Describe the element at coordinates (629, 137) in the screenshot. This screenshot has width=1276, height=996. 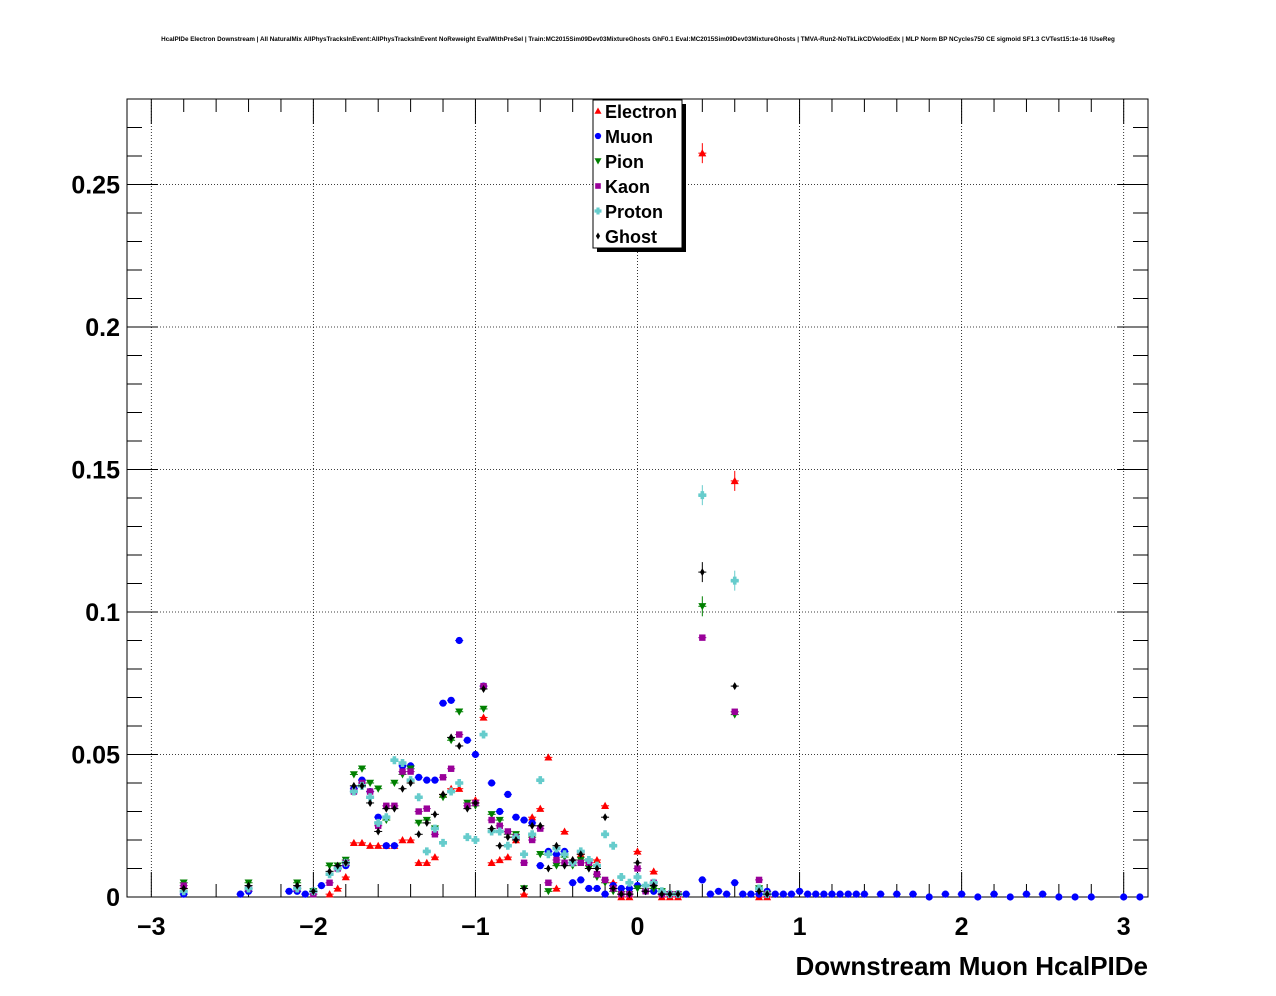
I see `legend-label-muon: Muon` at that location.